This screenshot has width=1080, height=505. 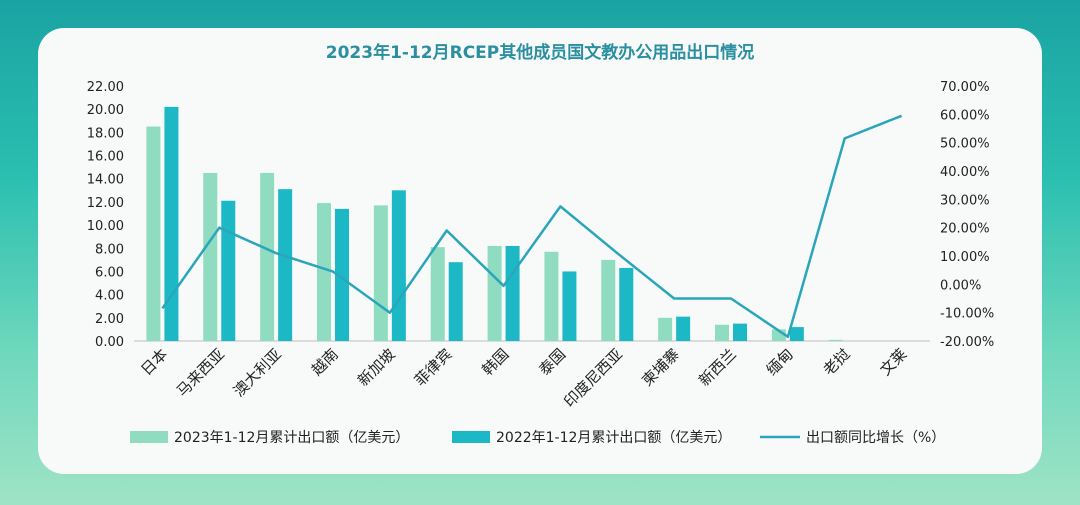 I want to click on legend-label-growth: 出口额同比增长（%）, so click(x=875, y=438).